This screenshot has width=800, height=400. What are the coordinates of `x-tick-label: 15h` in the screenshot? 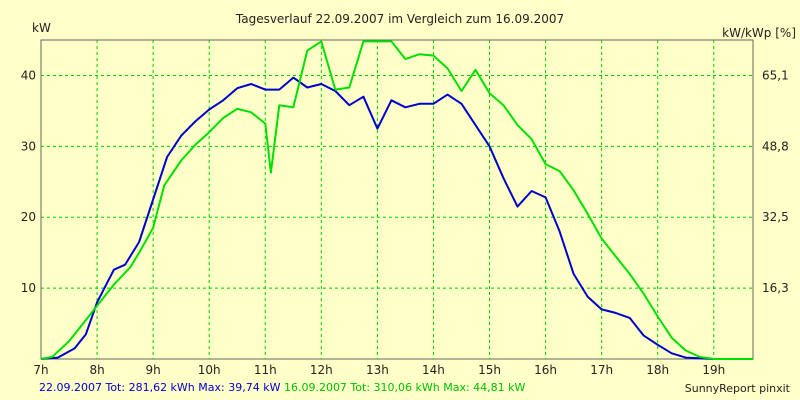 It's located at (489, 370).